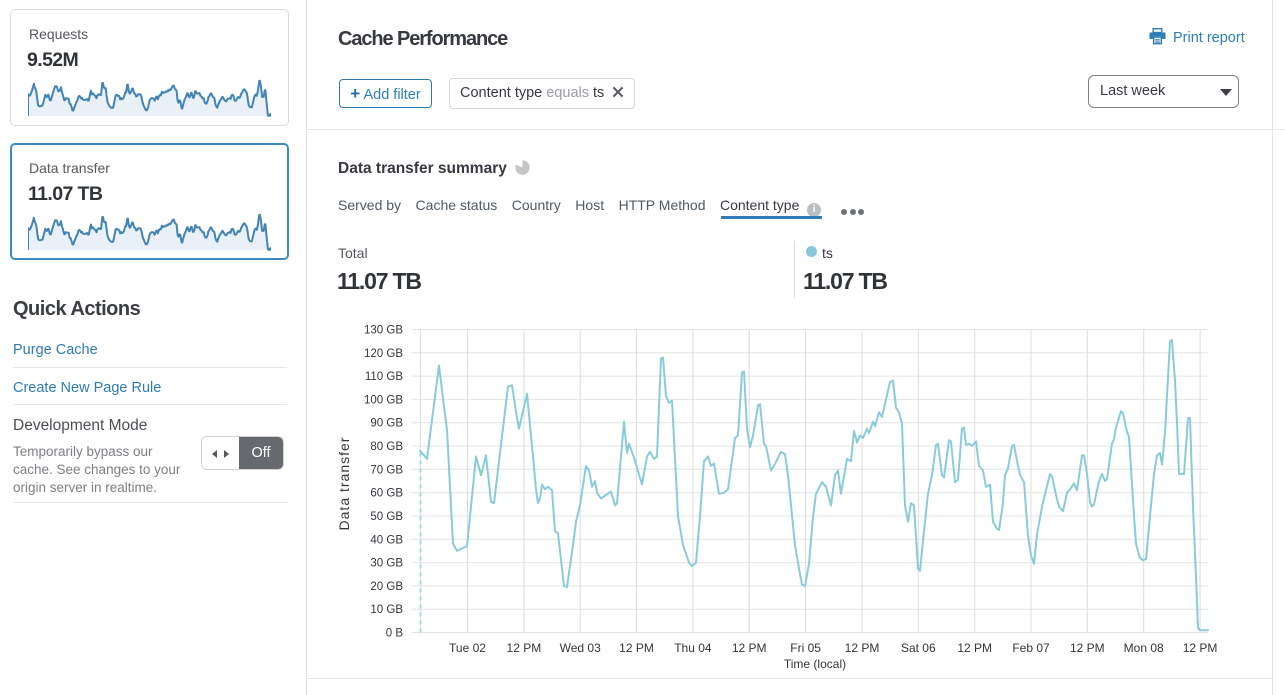 Image resolution: width=1285 pixels, height=695 pixels. What do you see at coordinates (1144, 648) in the screenshot?
I see `svg-text: Mon 08` at bounding box center [1144, 648].